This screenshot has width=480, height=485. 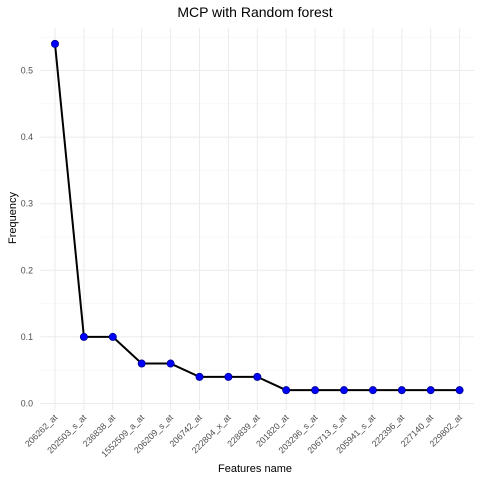 What do you see at coordinates (27, 404) in the screenshot?
I see `y-tick-label: 0.0` at bounding box center [27, 404].